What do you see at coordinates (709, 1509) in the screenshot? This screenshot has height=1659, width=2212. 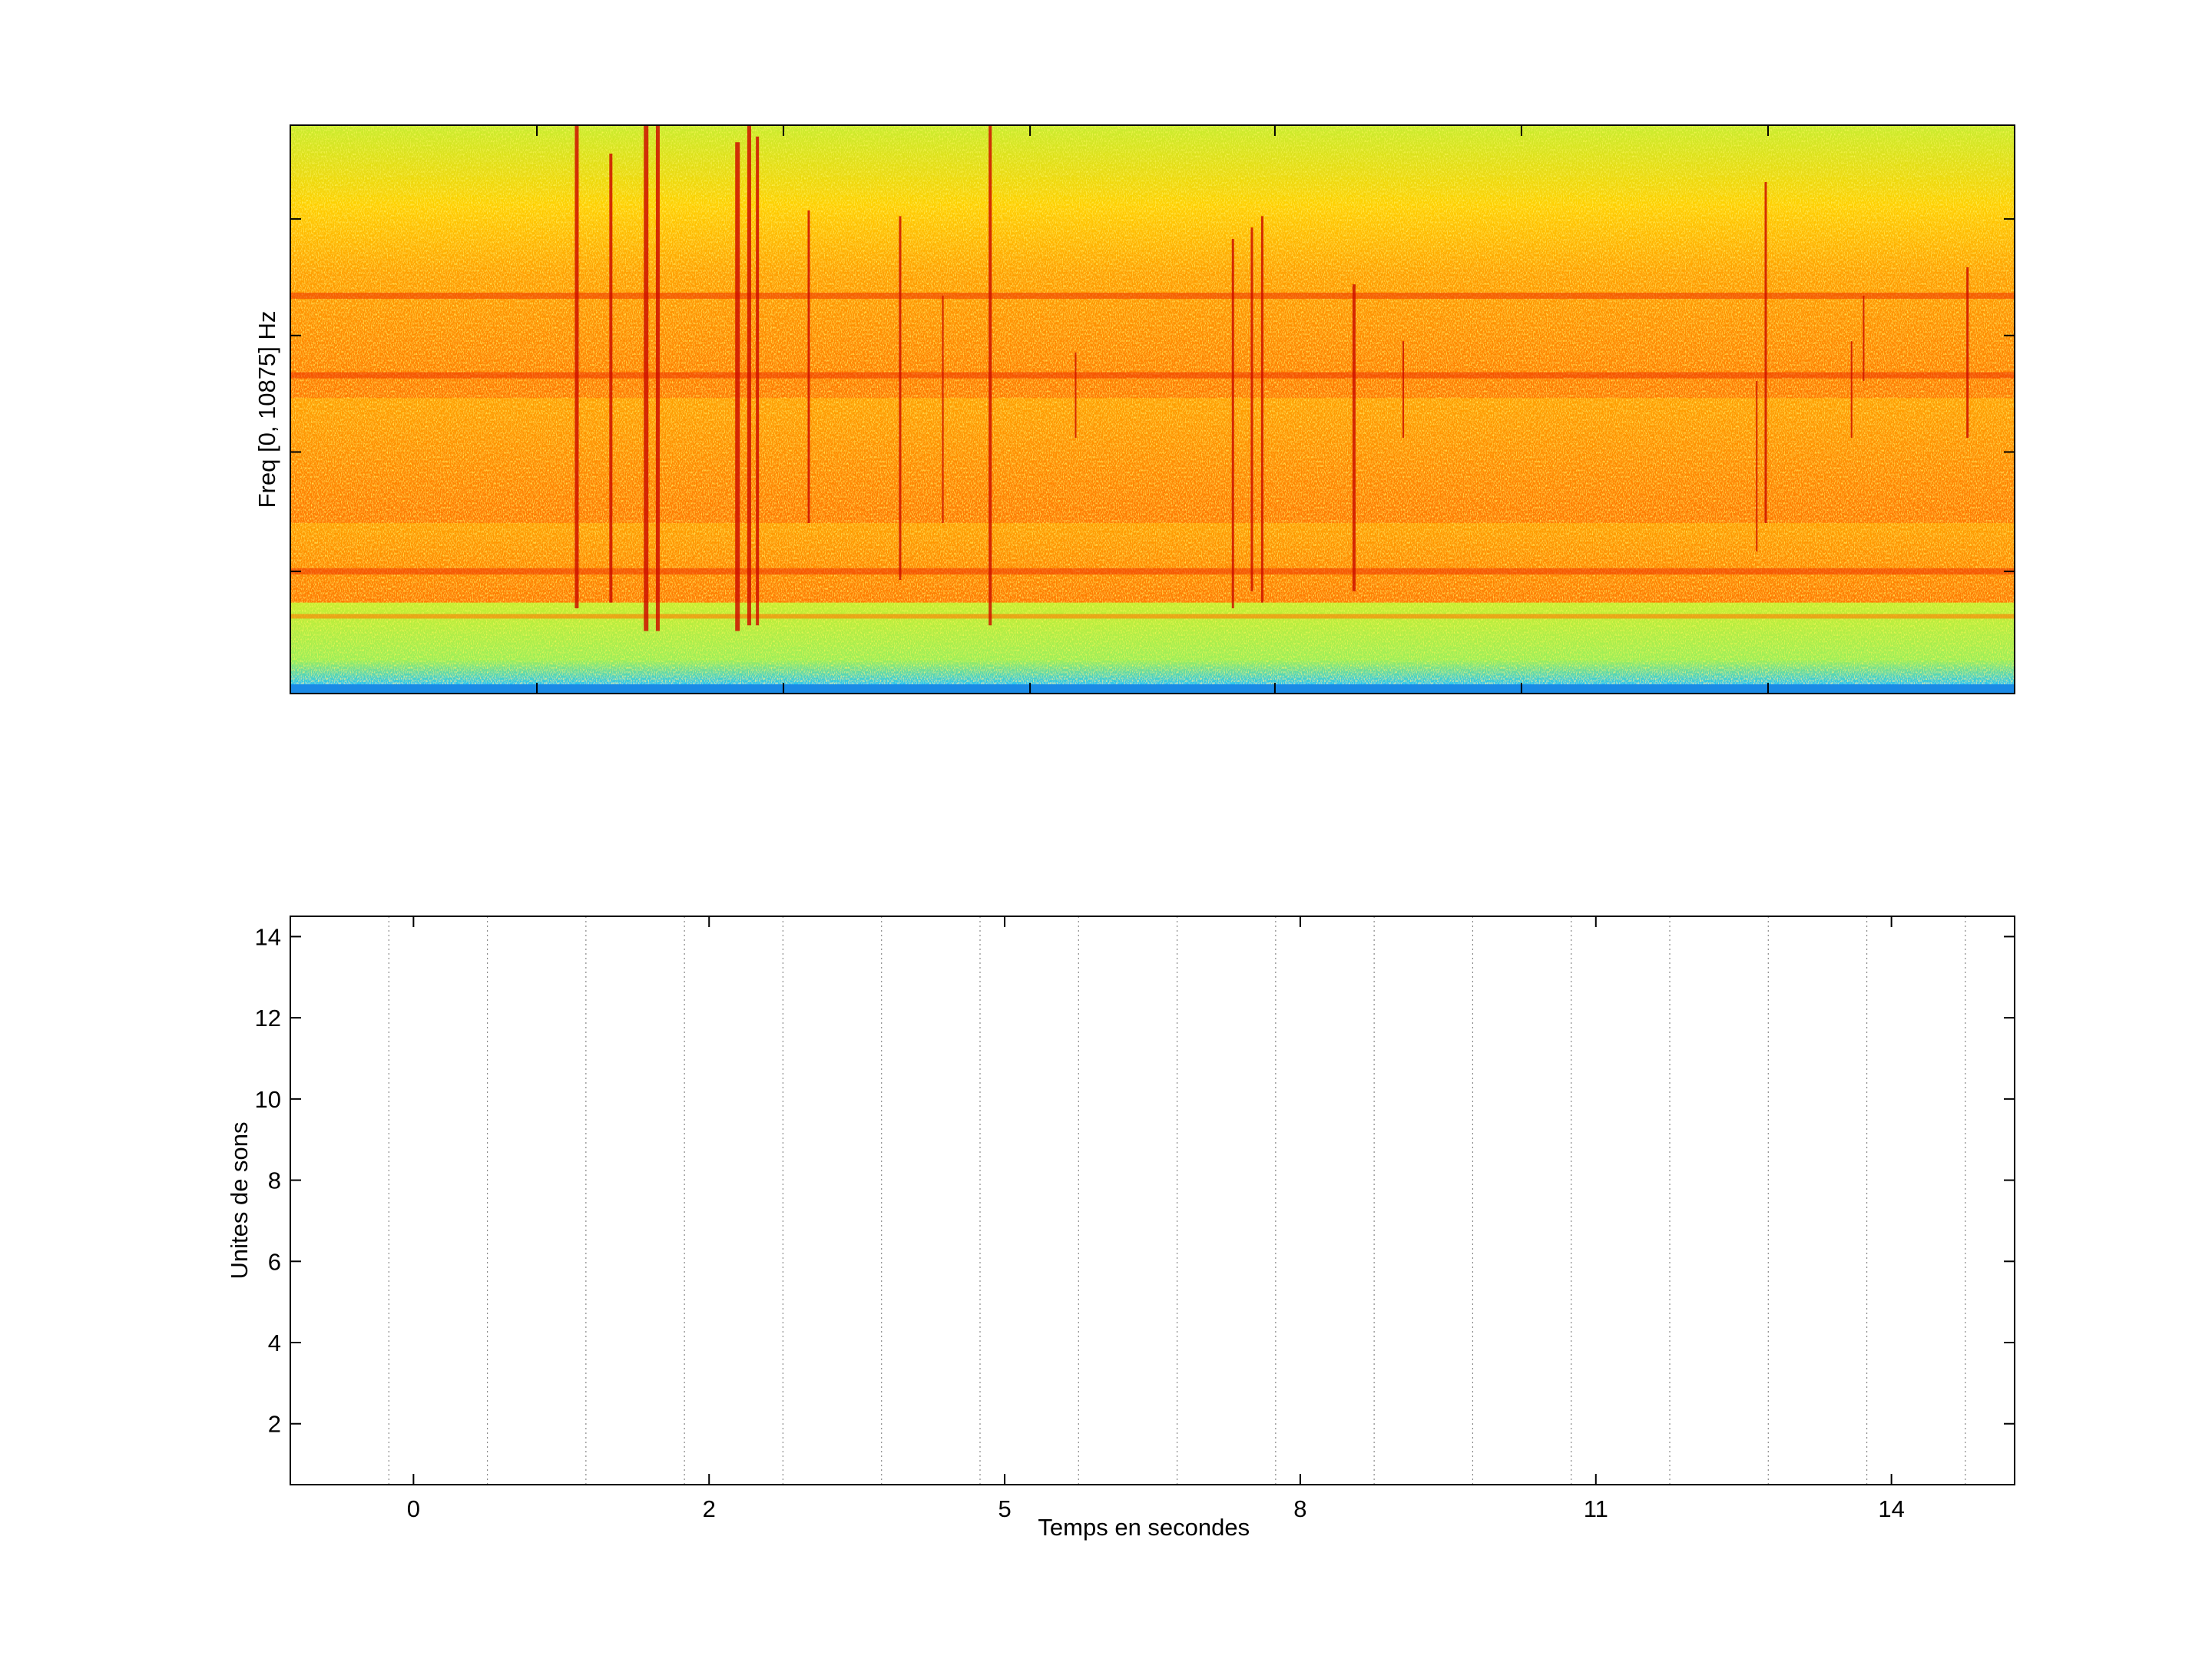 I see `xtick-label: 2` at bounding box center [709, 1509].